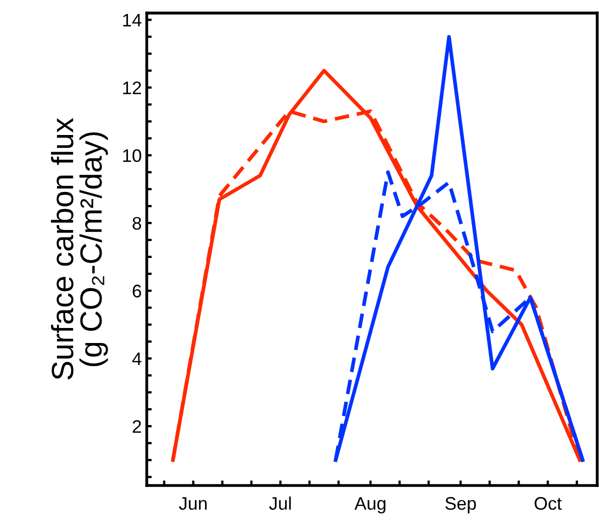  Describe the element at coordinates (132, 87) in the screenshot. I see `y-tick-label: 12` at that location.